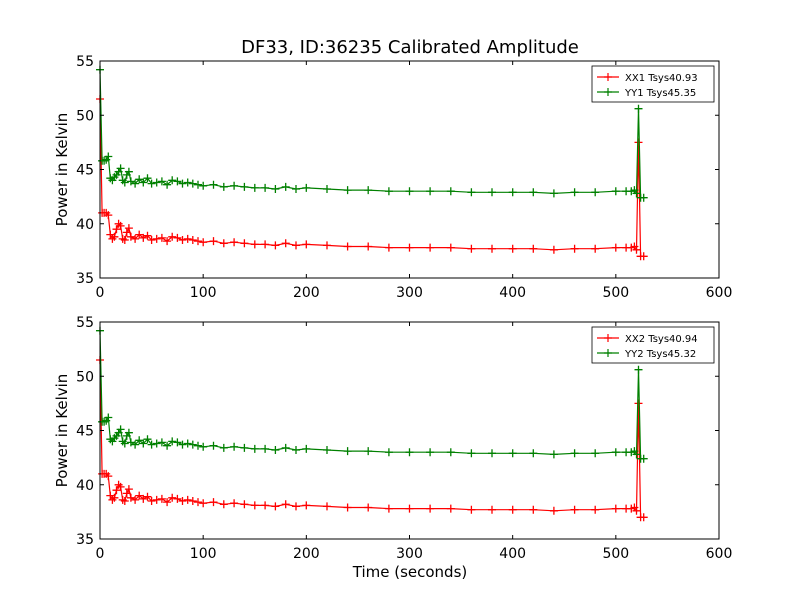 This screenshot has width=800, height=600. Describe the element at coordinates (615, 293) in the screenshot. I see `x-tick-label: 500` at that location.